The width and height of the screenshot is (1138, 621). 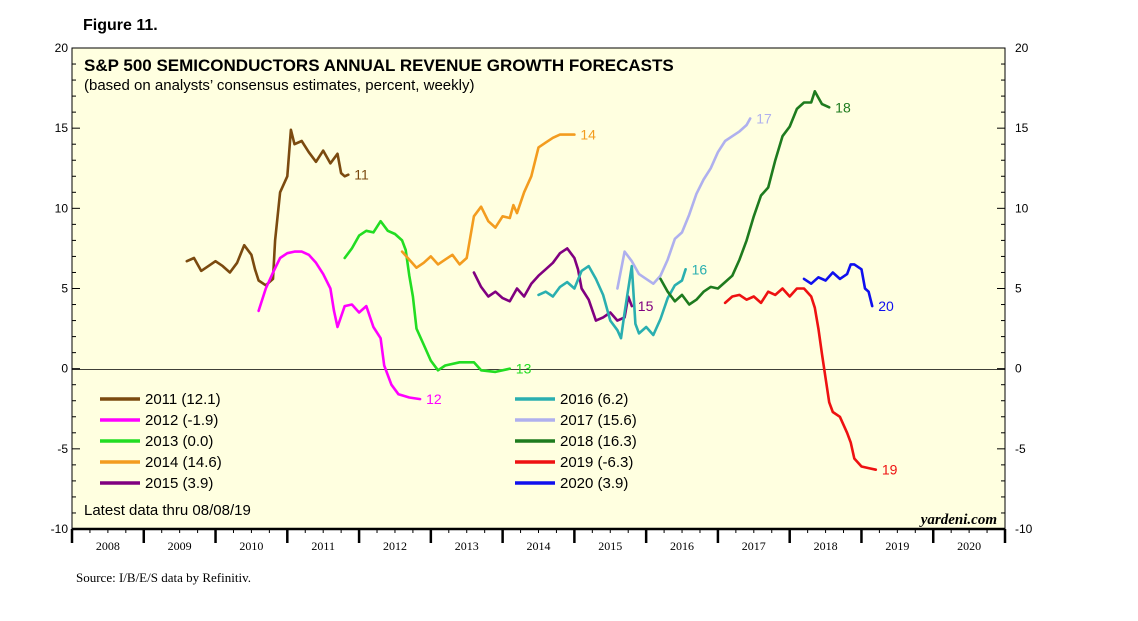 I want to click on legend-label-11: 2011 (12.1), so click(x=183, y=399).